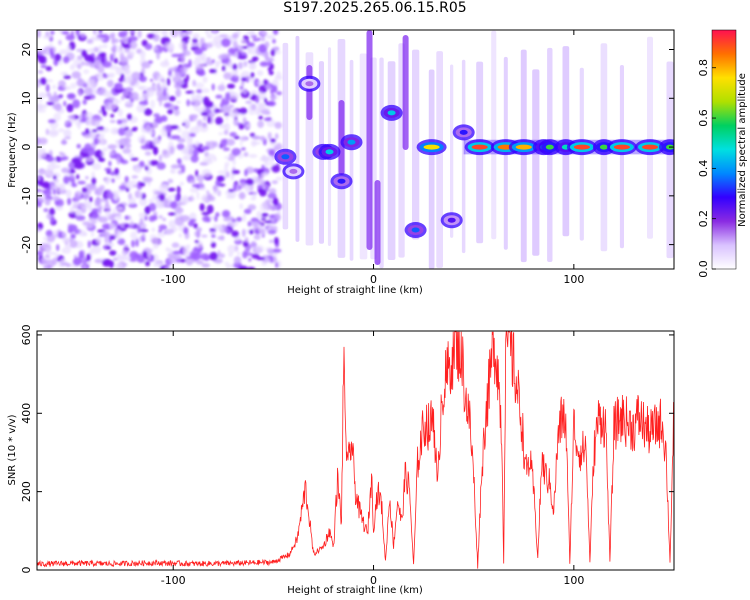 Image resolution: width=750 pixels, height=600 pixels. What do you see at coordinates (670, 160) in the screenshot?
I see `spectrogram-streak` at bounding box center [670, 160].